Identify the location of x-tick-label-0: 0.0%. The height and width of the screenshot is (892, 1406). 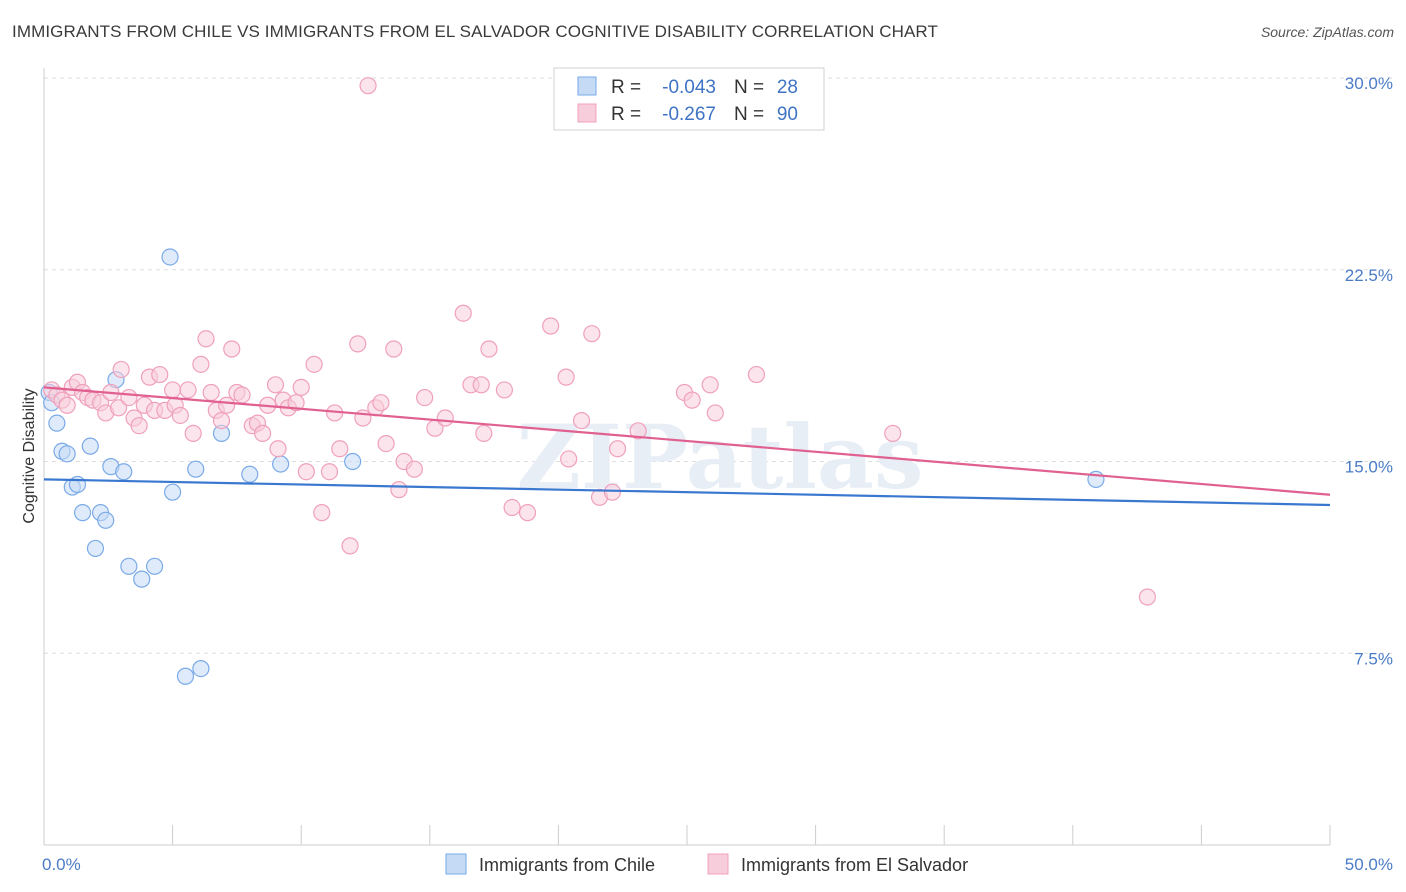
(61, 864).